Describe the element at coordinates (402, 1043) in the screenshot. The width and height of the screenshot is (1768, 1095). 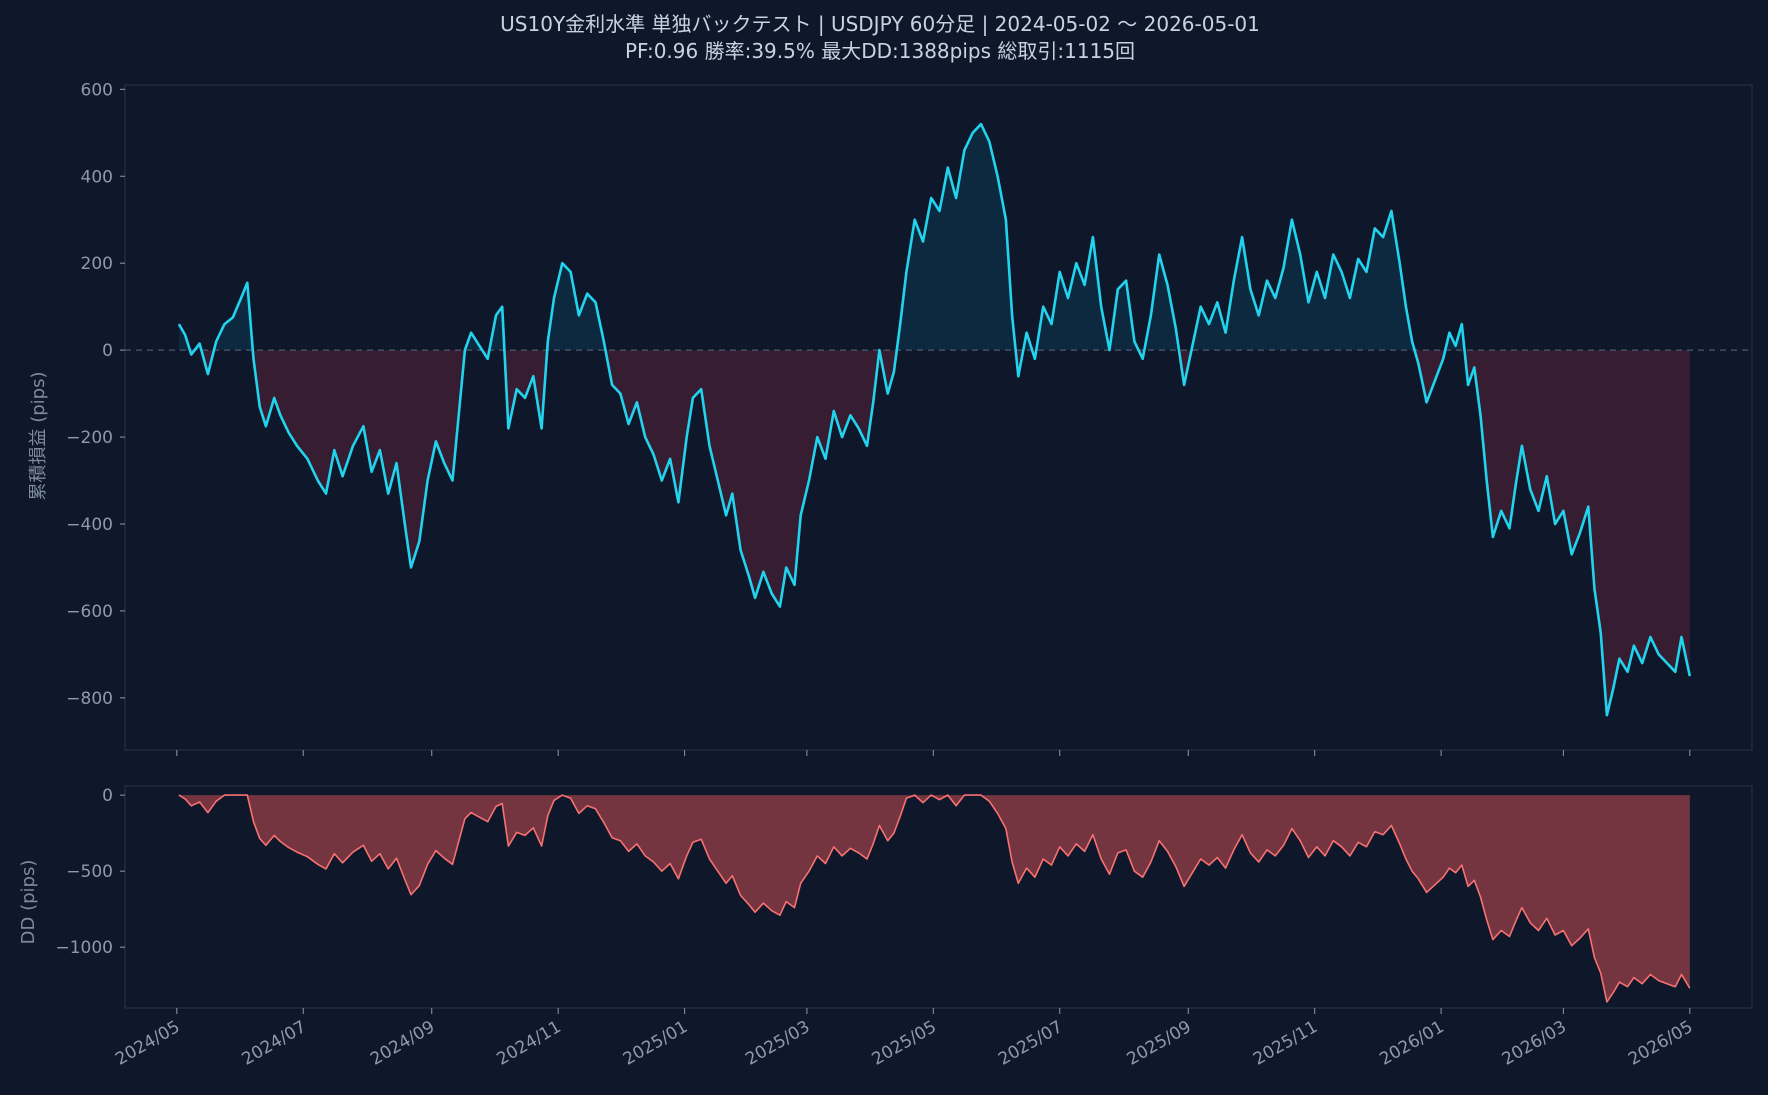
I see `x-tick-label: 2024/09` at that location.